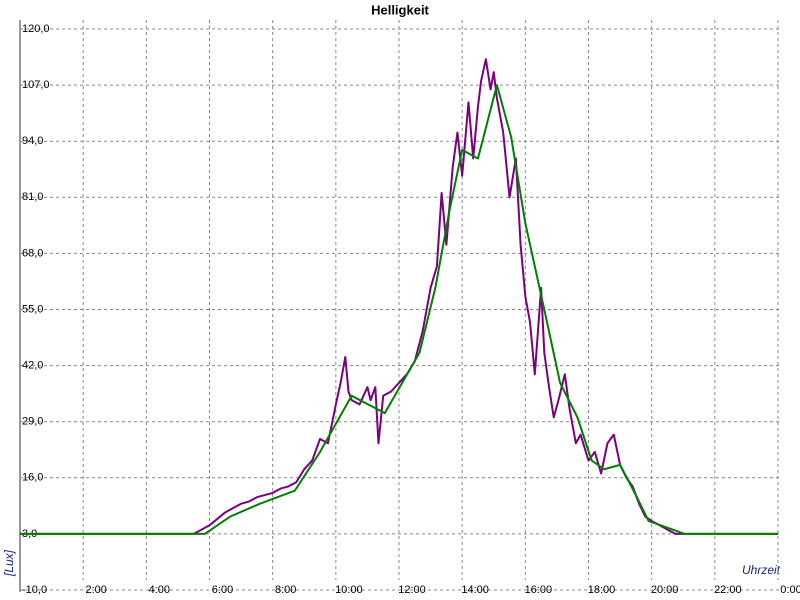 This screenshot has height=600, width=800. I want to click on x-tick-label: 14:00, so click(475, 590).